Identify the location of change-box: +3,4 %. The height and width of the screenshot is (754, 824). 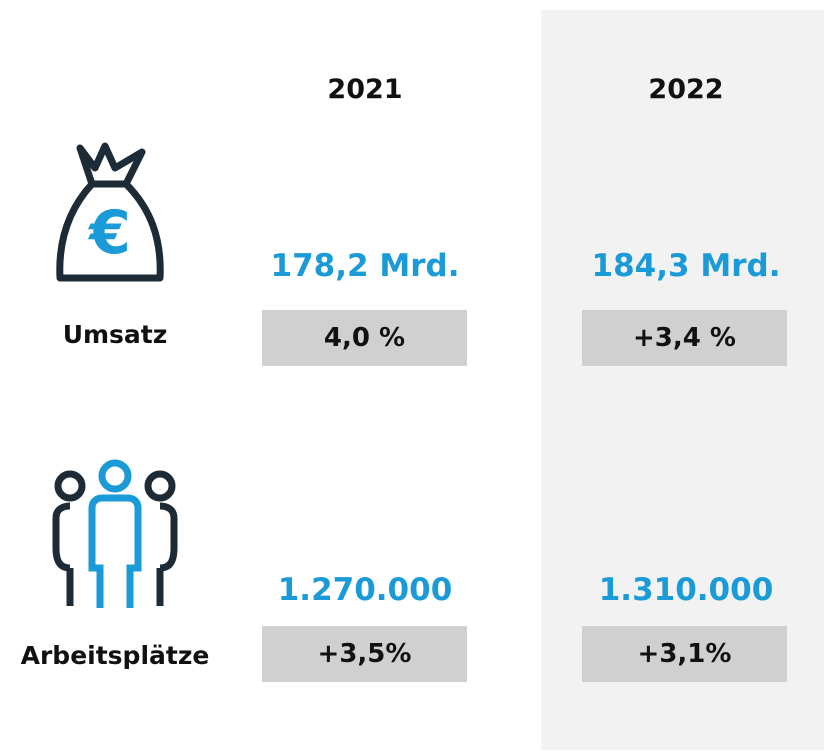
(684, 338).